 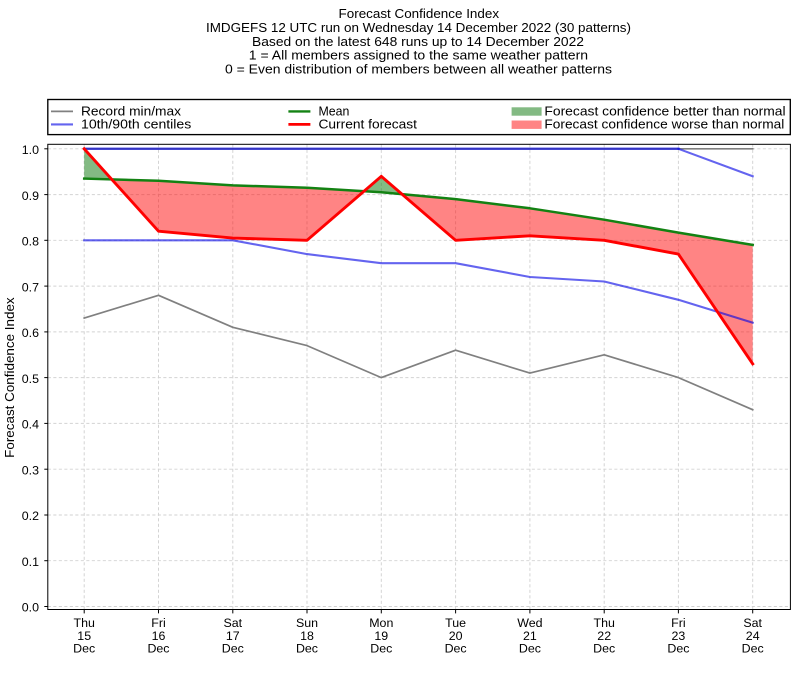 I want to click on svg-text: 0.6, so click(x=30, y=333).